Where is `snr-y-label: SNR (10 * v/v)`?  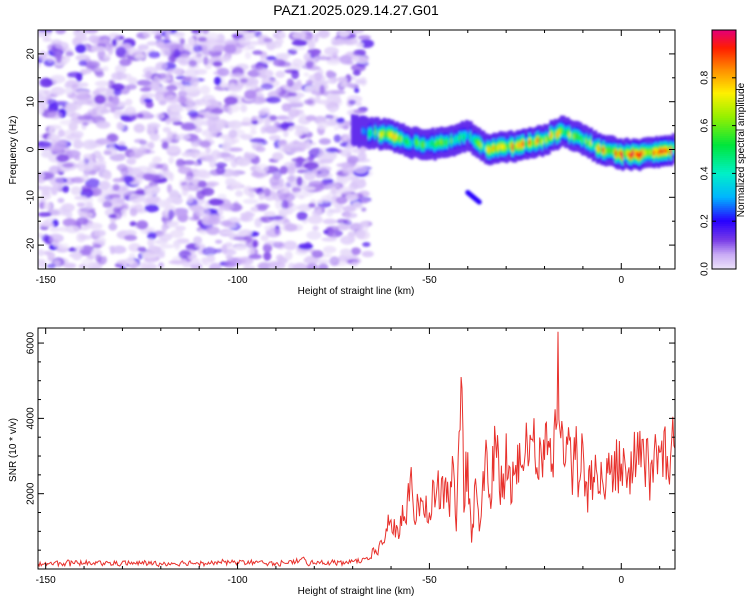
snr-y-label: SNR (10 * v/v) is located at coordinates (13, 450).